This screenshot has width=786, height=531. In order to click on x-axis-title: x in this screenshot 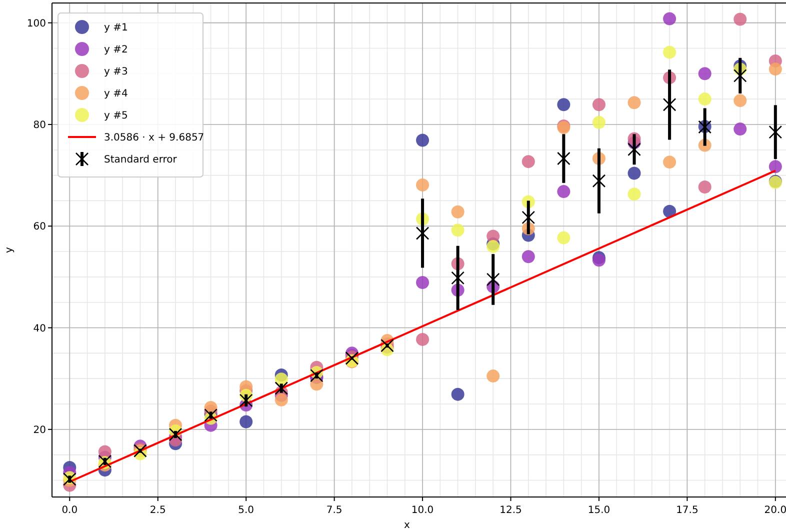, I will do `click(407, 525)`.